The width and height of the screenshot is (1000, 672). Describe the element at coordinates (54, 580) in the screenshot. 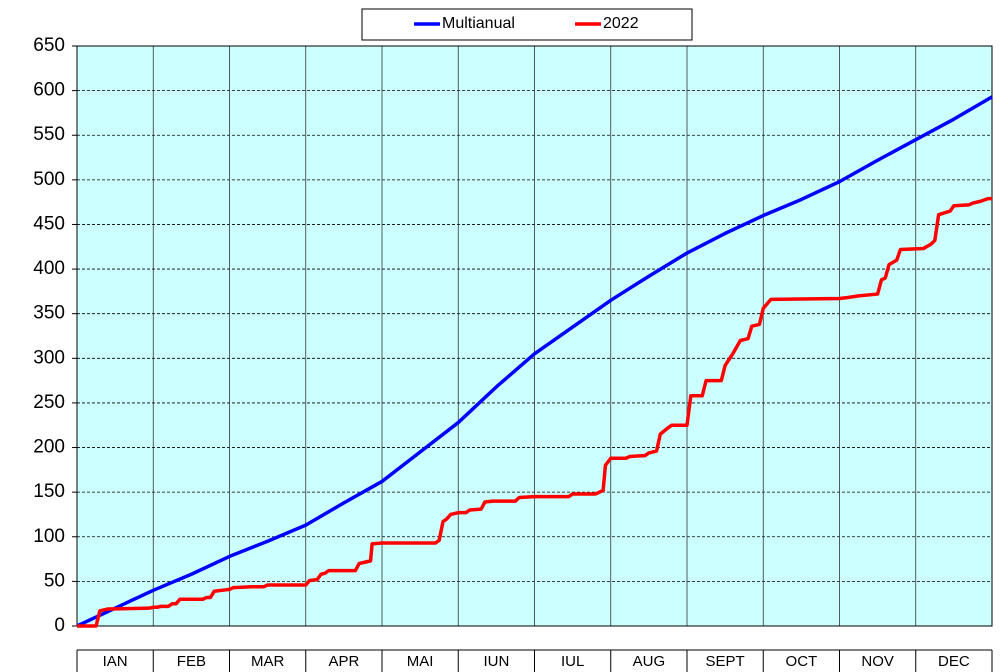

I see `y-tick-label: 50` at that location.